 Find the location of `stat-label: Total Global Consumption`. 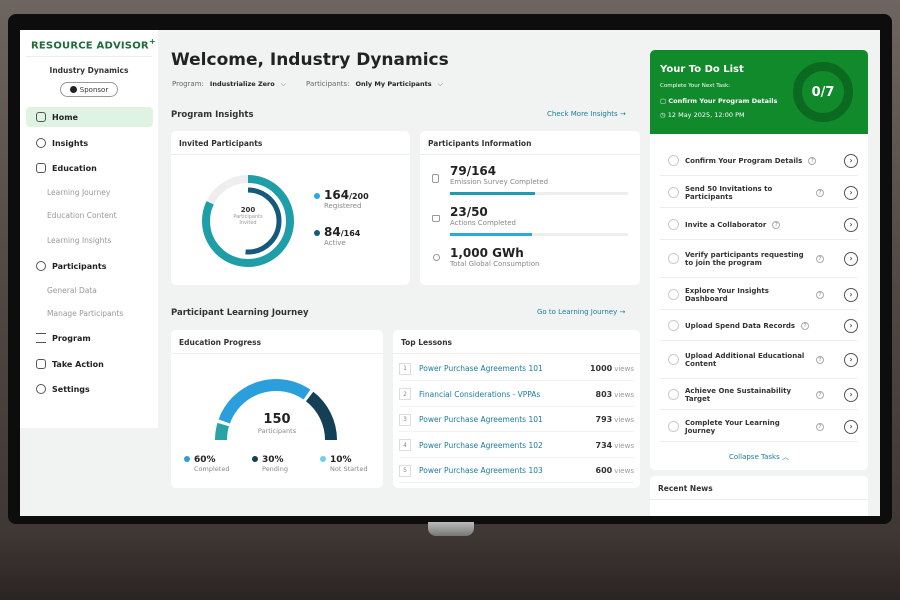

stat-label: Total Global Consumption is located at coordinates (495, 264).